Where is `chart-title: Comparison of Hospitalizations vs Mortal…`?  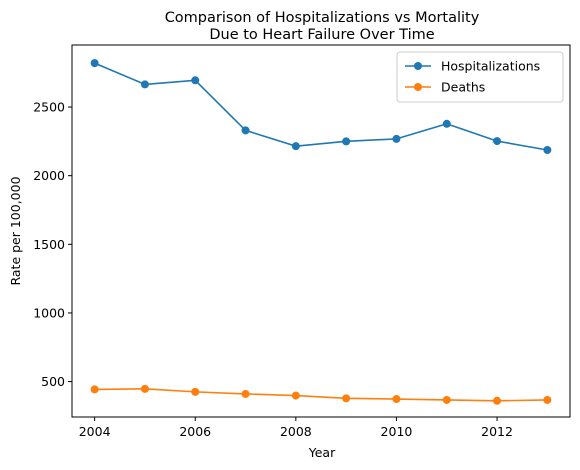
chart-title: Comparison of Hospitalizations vs Mortal… is located at coordinates (322, 26).